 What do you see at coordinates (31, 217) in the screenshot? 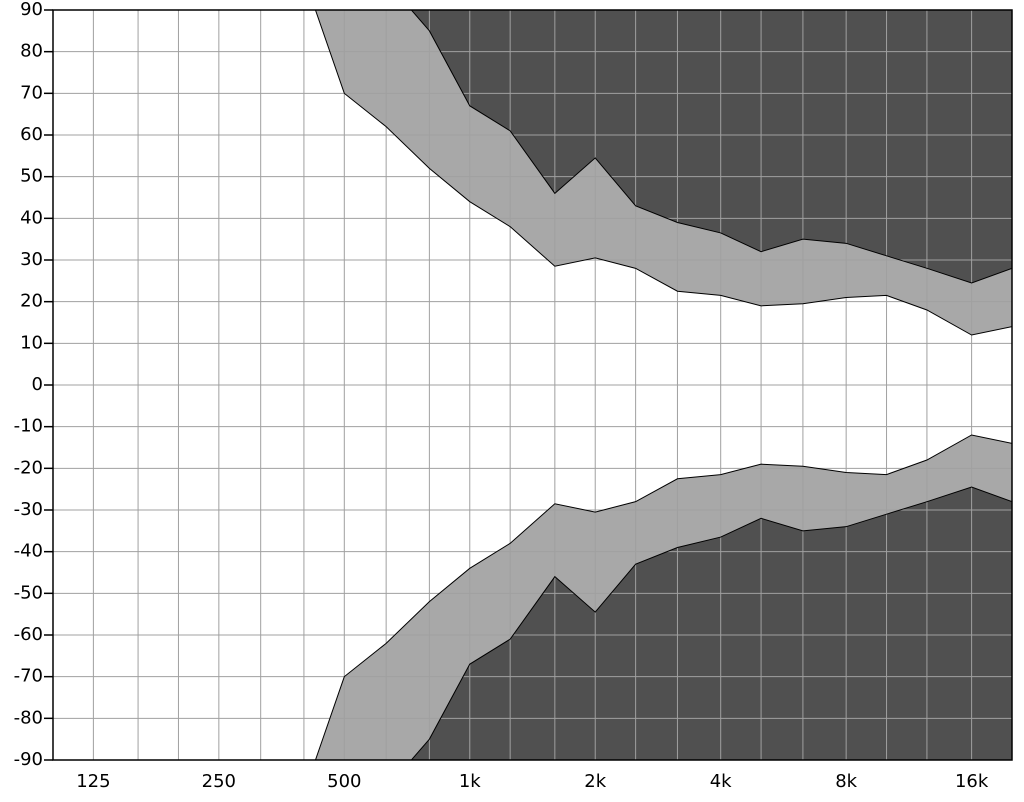
I see `y-tick-label: 40` at bounding box center [31, 217].